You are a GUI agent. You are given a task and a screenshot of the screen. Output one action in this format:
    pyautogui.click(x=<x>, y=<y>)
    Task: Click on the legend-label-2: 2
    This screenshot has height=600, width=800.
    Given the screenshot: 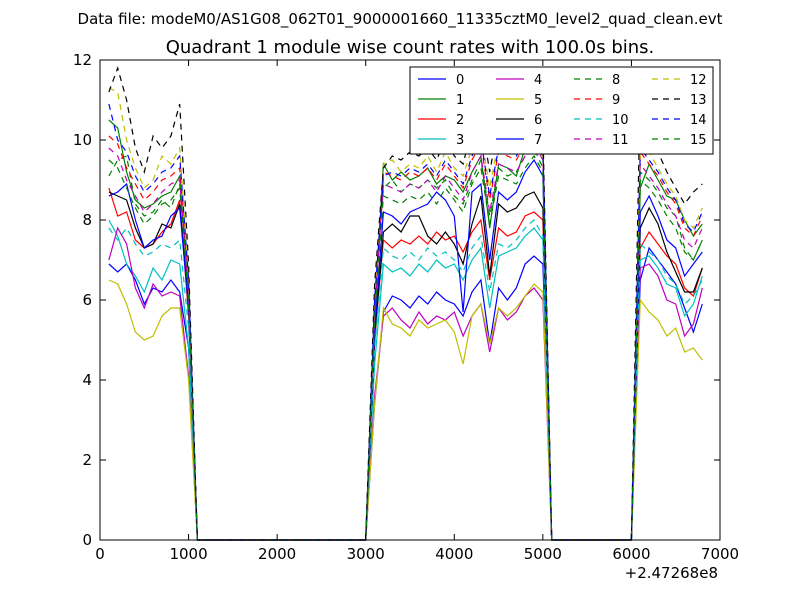 What is the action you would take?
    pyautogui.click(x=460, y=120)
    